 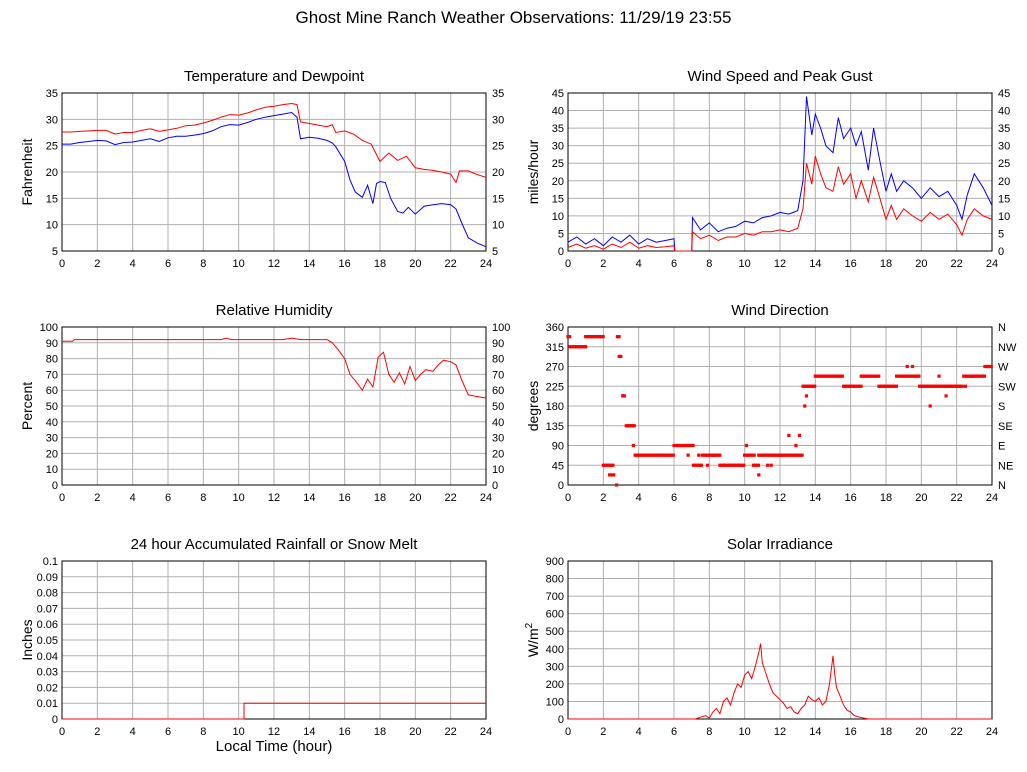 I want to click on y-tick-label: 135, so click(x=555, y=427).